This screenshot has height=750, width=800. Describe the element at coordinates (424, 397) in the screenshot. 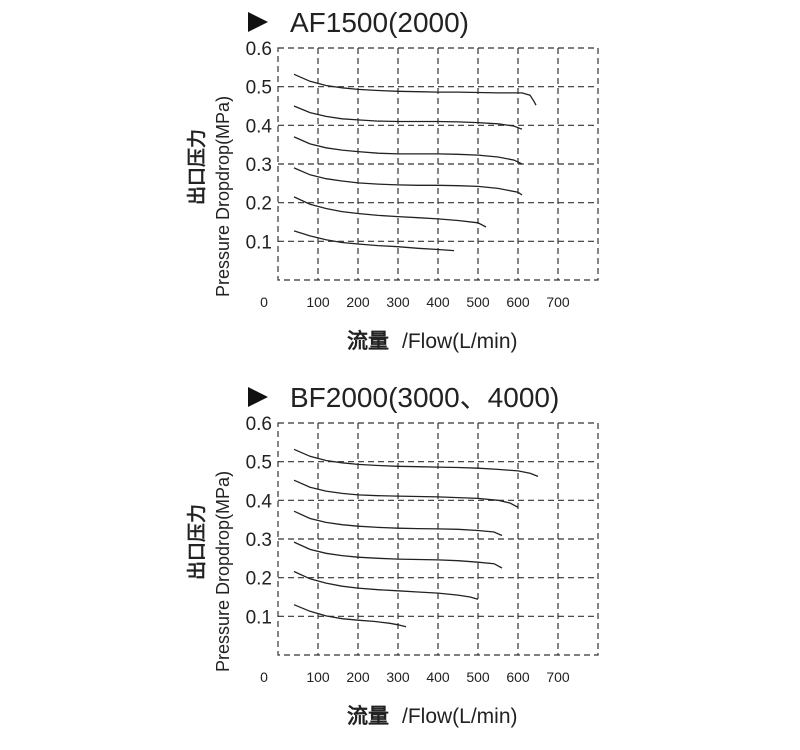

I see `chart-title: BF2000(3000、4000)` at that location.